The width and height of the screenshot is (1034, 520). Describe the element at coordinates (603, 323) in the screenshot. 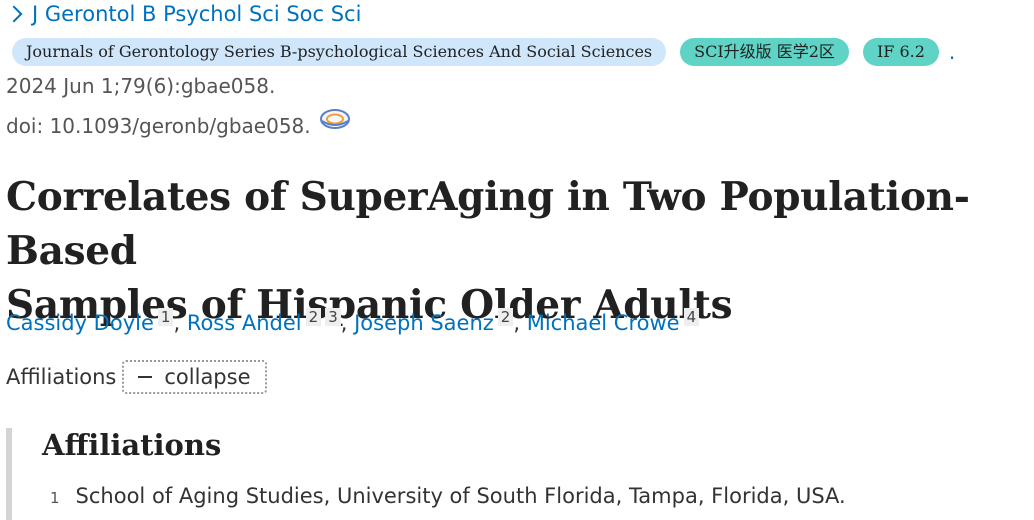

I see `author-link: Michael Crowe` at that location.